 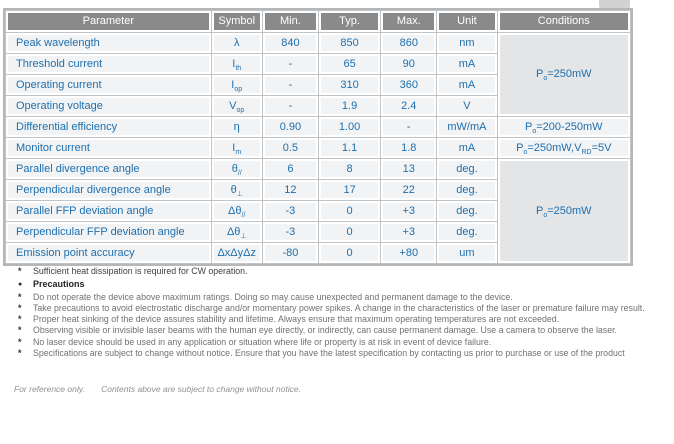 What do you see at coordinates (108, 64) in the screenshot?
I see `param-cell: Threshold current` at bounding box center [108, 64].